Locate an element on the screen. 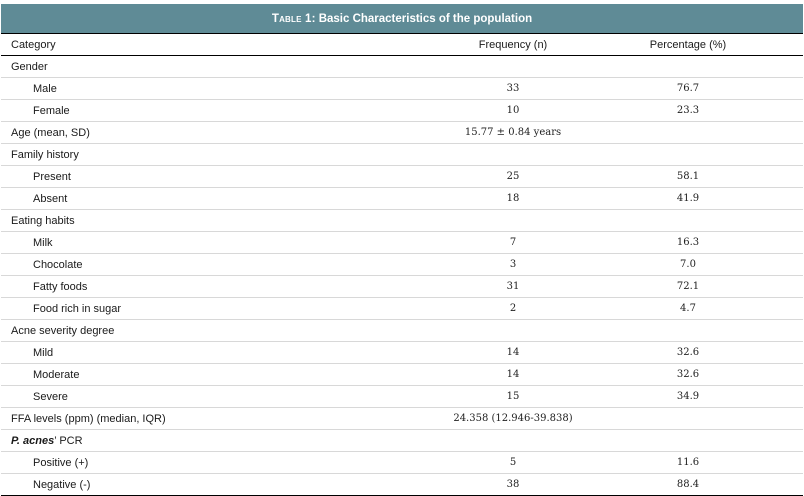 The height and width of the screenshot is (496, 804). row-category: Food rich in sugar is located at coordinates (227, 308).